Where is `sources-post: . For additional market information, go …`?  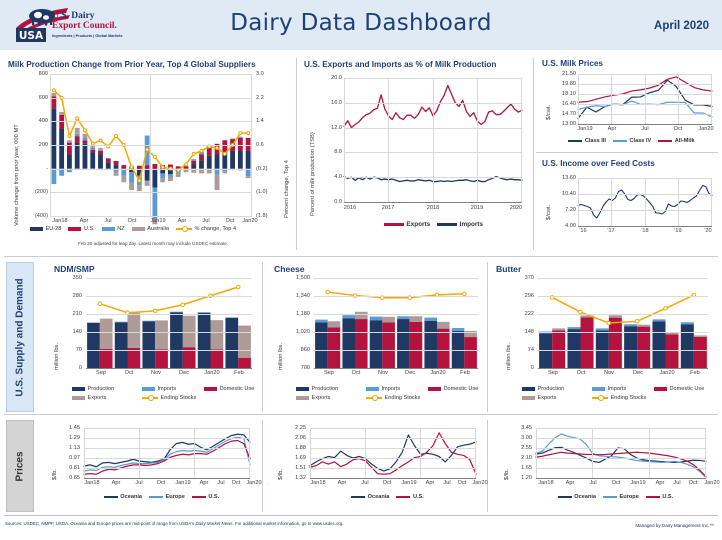
sources-post: . For additional market information, go … is located at coordinates (288, 523).